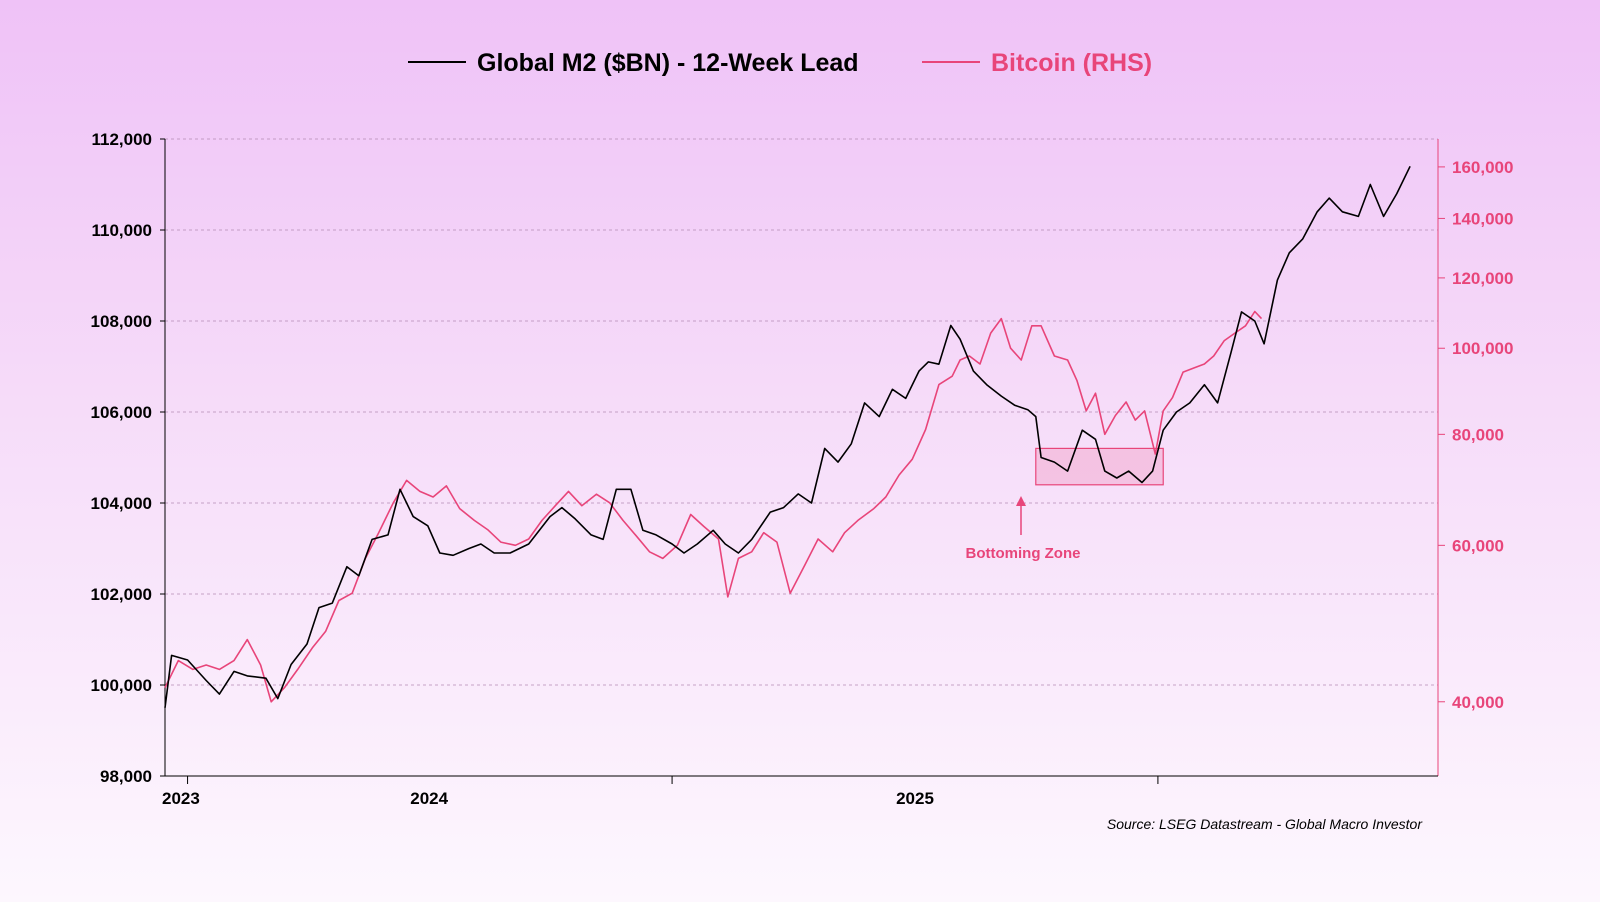 The width and height of the screenshot is (1600, 902). I want to click on y-right-tick-label-2: 80,000, so click(1478, 434).